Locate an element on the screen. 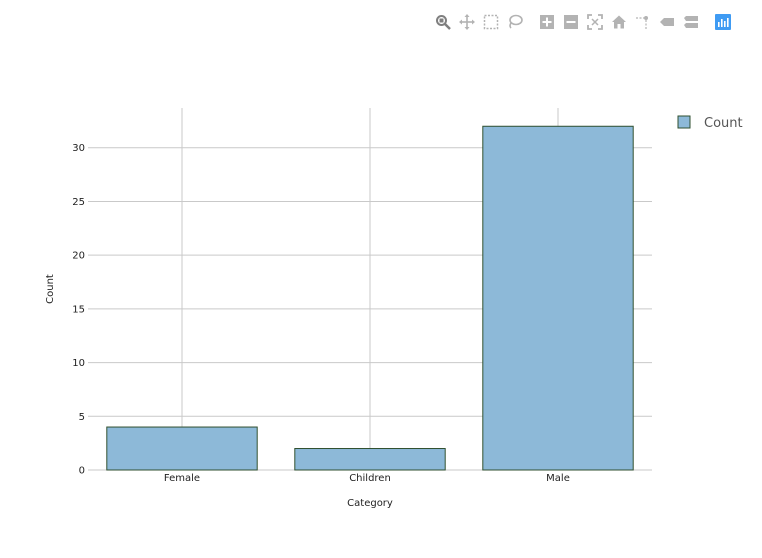 The image size is (762, 558). zoom-out-icon is located at coordinates (571, 22).